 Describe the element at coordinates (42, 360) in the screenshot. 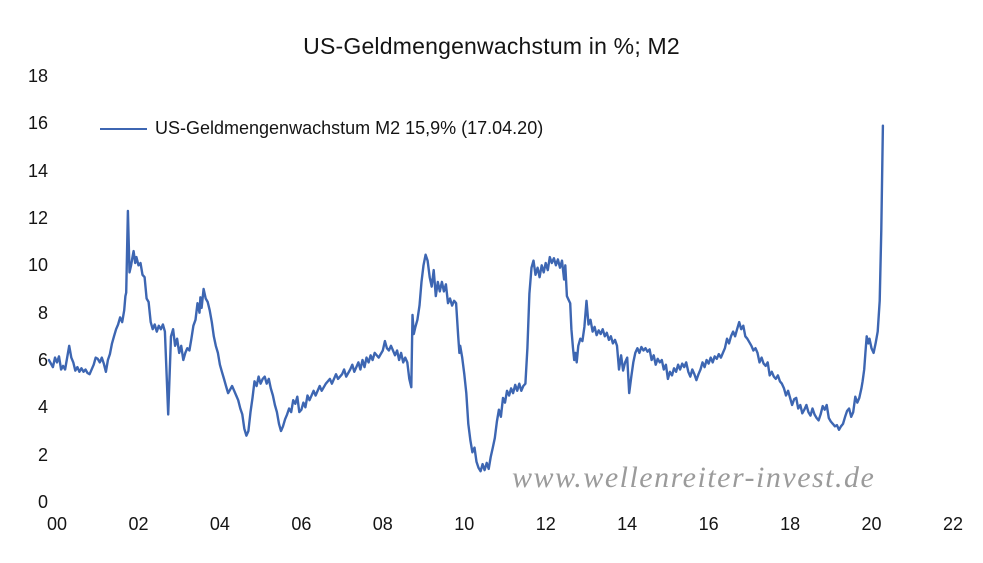

I see `y-tick-label-6: 6` at that location.